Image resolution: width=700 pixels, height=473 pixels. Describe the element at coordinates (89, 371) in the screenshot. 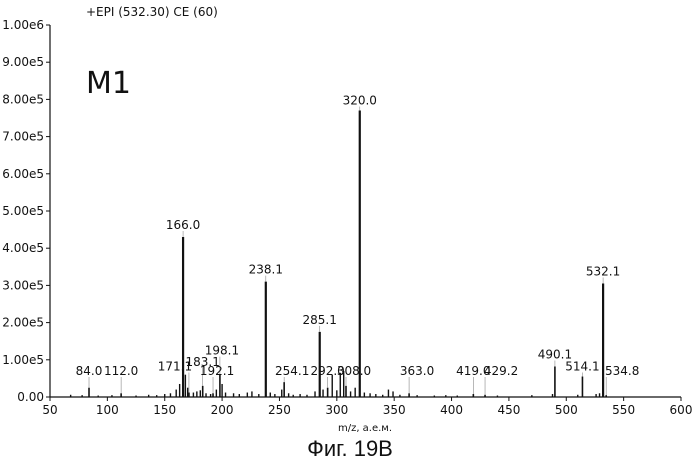

I see `peak-label: 84.0` at that location.